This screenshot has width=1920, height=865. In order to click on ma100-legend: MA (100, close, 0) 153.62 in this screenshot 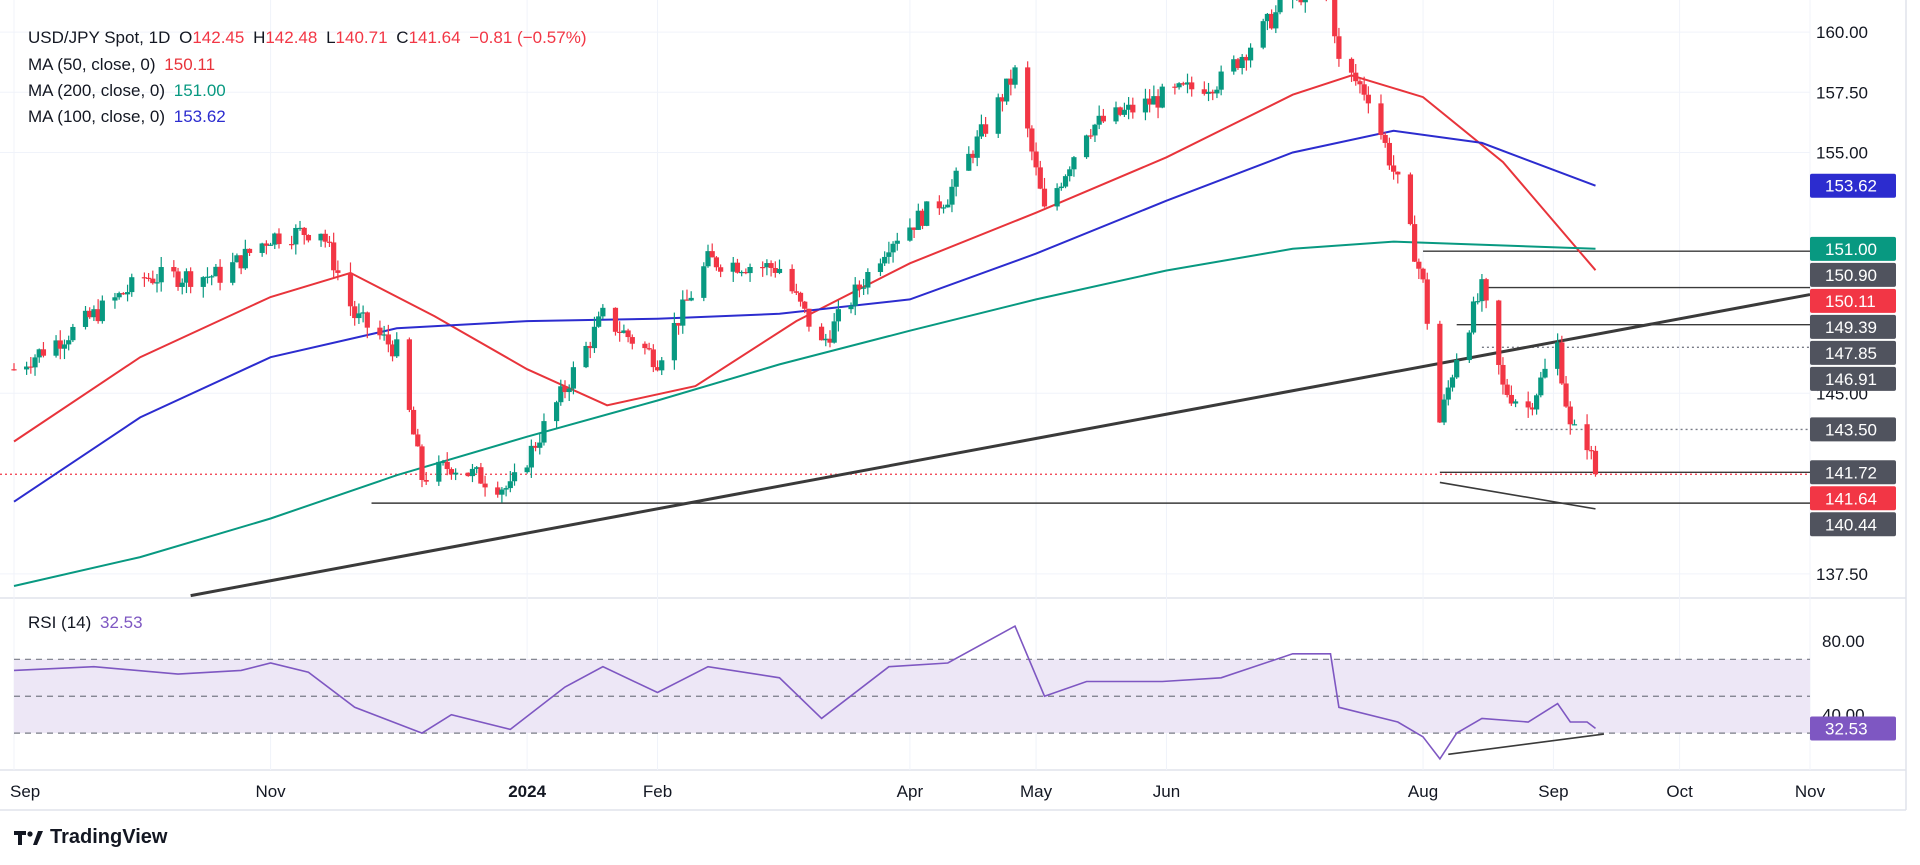, I will do `click(129, 117)`.